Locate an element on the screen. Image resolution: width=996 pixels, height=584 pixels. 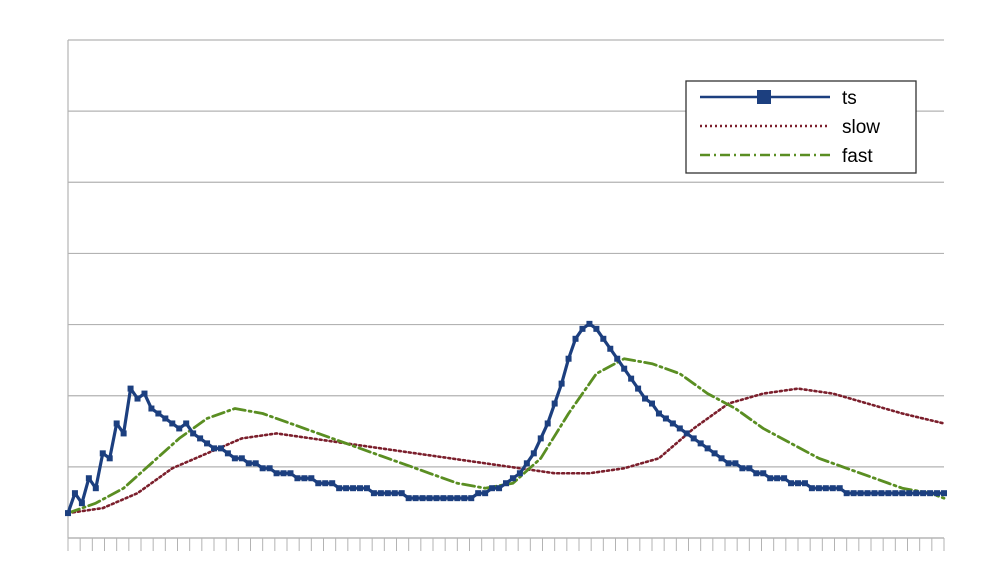
legend-item-fast: fast is located at coordinates (786, 156).